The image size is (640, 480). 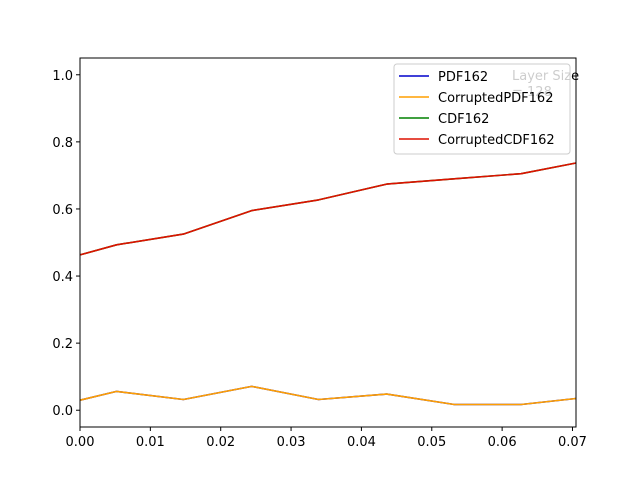 I want to click on x-tick-label: 0.03, so click(x=291, y=442).